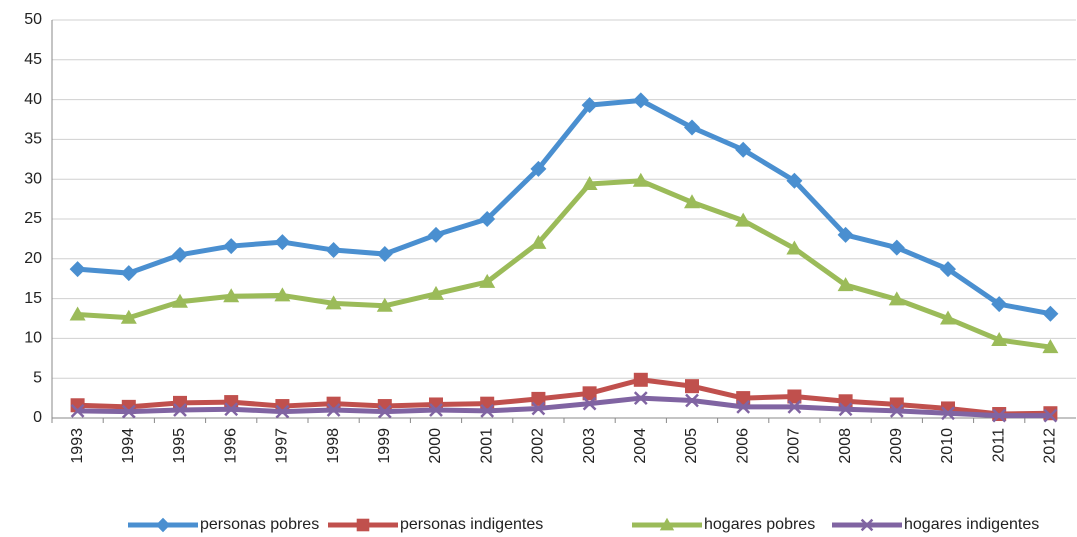 The image size is (1077, 537). I want to click on x-tick-label: 2002, so click(538, 446).